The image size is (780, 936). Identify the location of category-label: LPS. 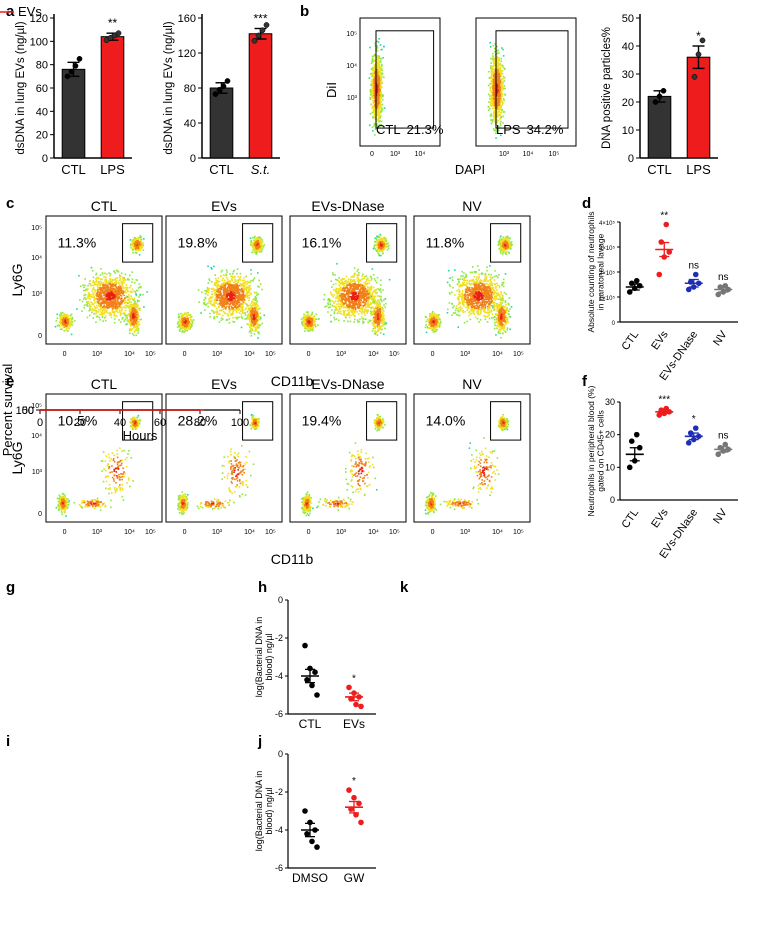
(112, 169).